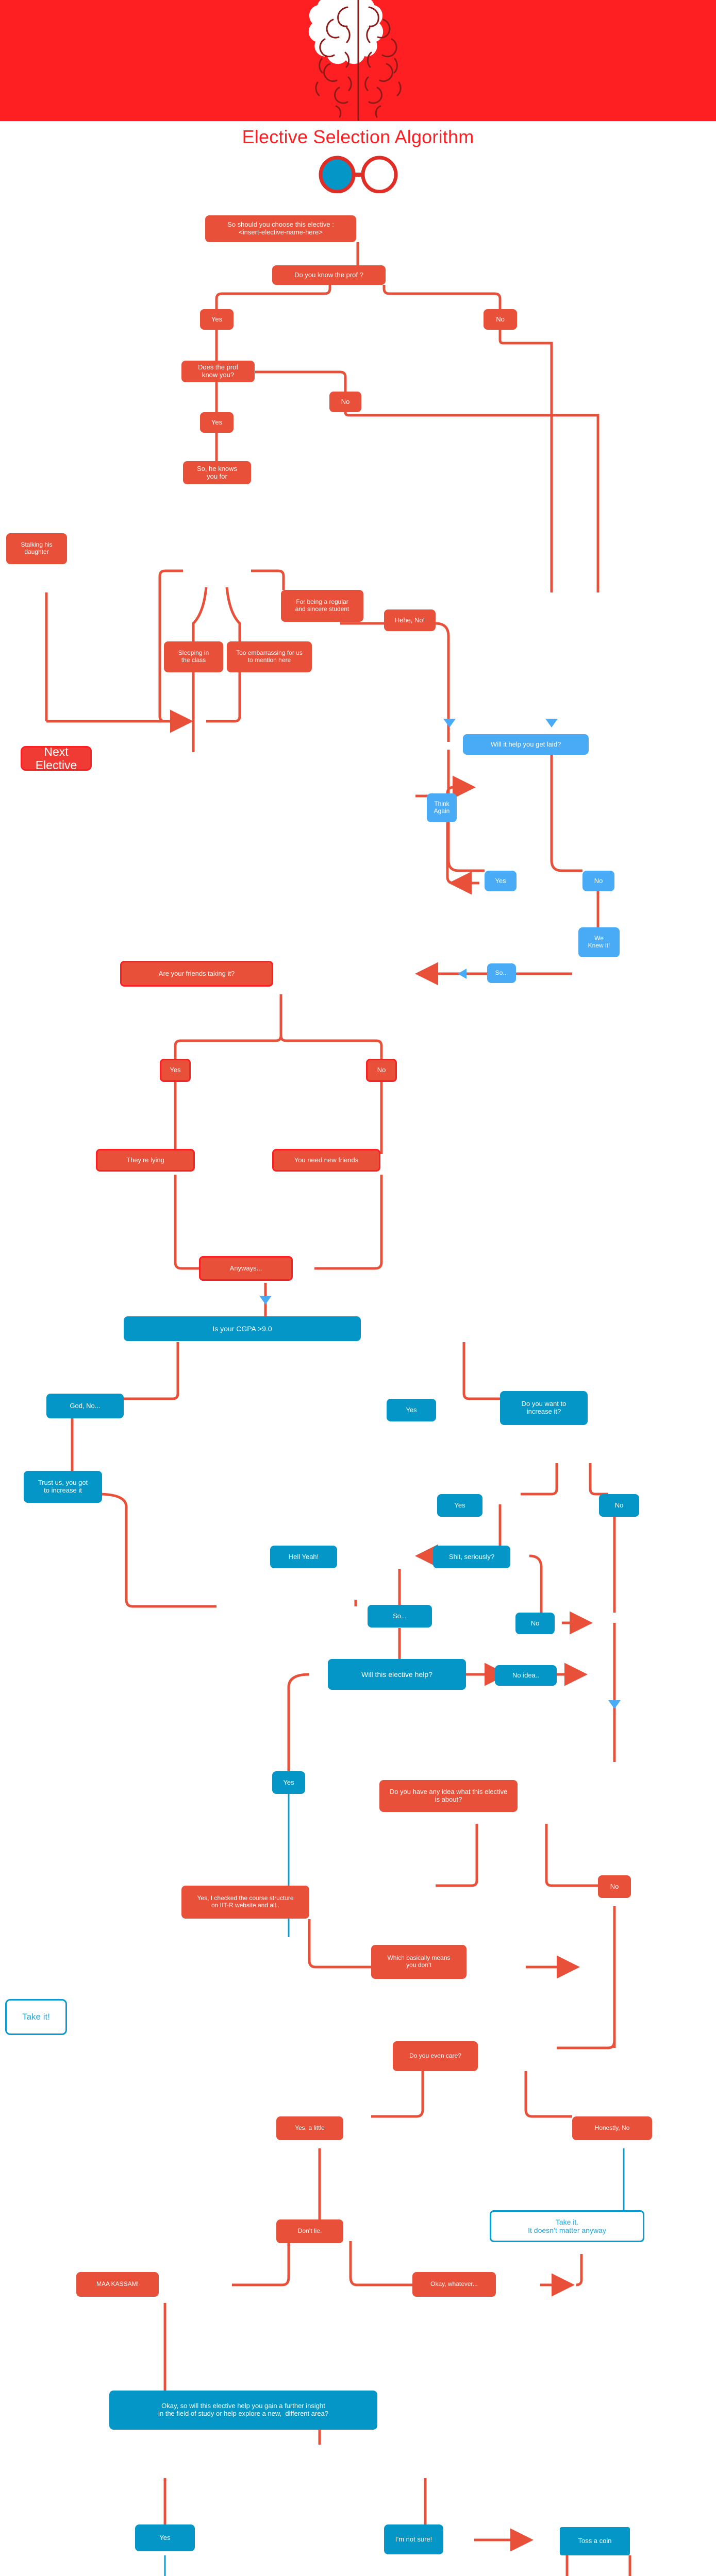  What do you see at coordinates (309, 2128) in the screenshot?
I see `node-yes-a-little: Yes, a little` at bounding box center [309, 2128].